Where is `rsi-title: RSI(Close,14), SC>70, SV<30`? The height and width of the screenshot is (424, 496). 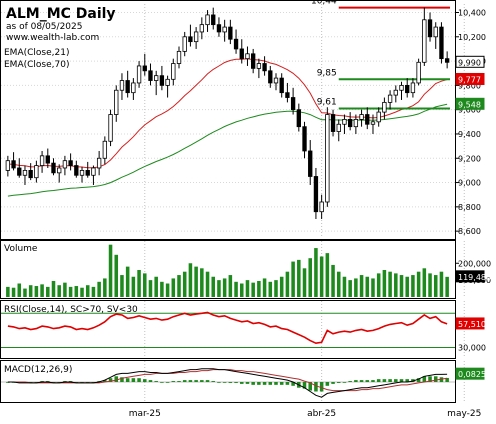 rsi-title: RSI(Close,14), SC>70, SV<30 is located at coordinates (71, 310).